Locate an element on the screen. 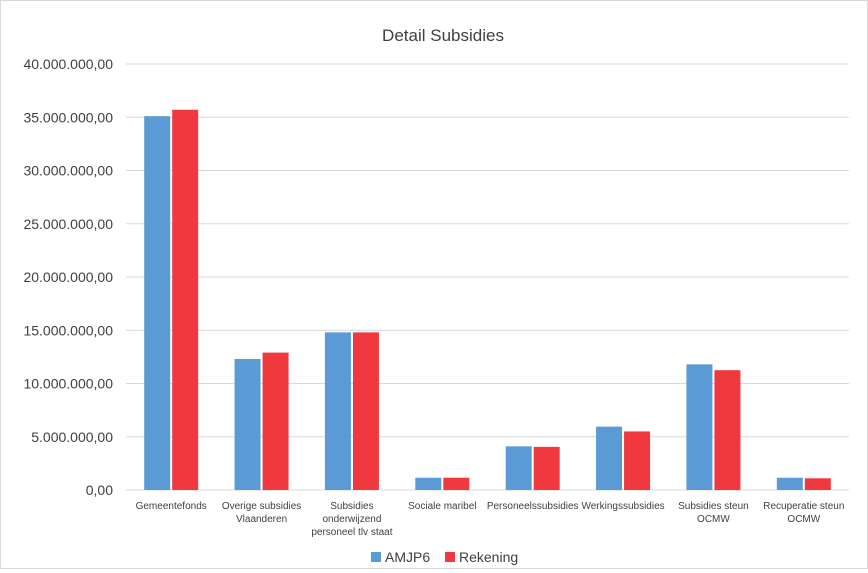 This screenshot has width=868, height=573. y-tick-label: 35.000.000,00 is located at coordinates (68, 117).